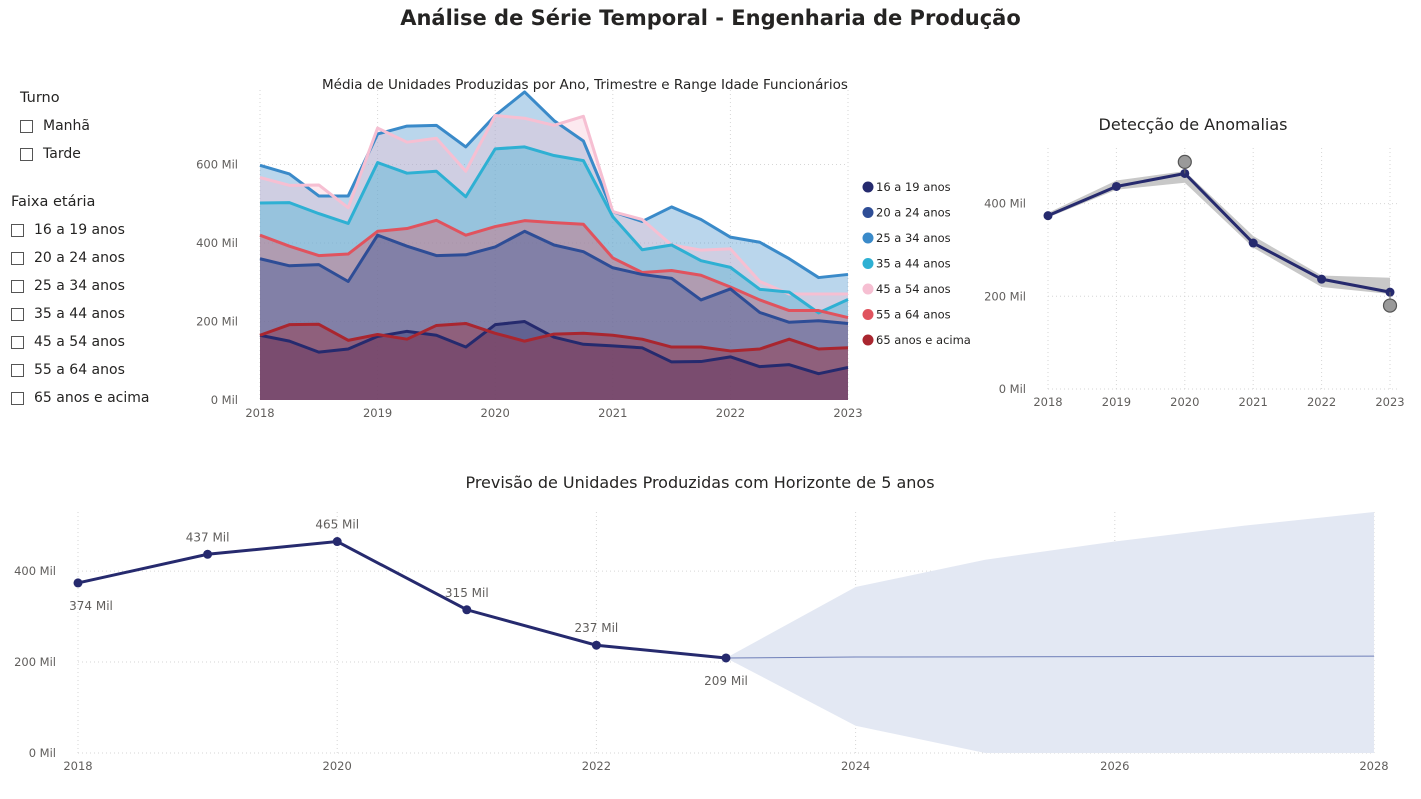 The height and width of the screenshot is (799, 1421). I want to click on expected-range-band, so click(1219, 232).